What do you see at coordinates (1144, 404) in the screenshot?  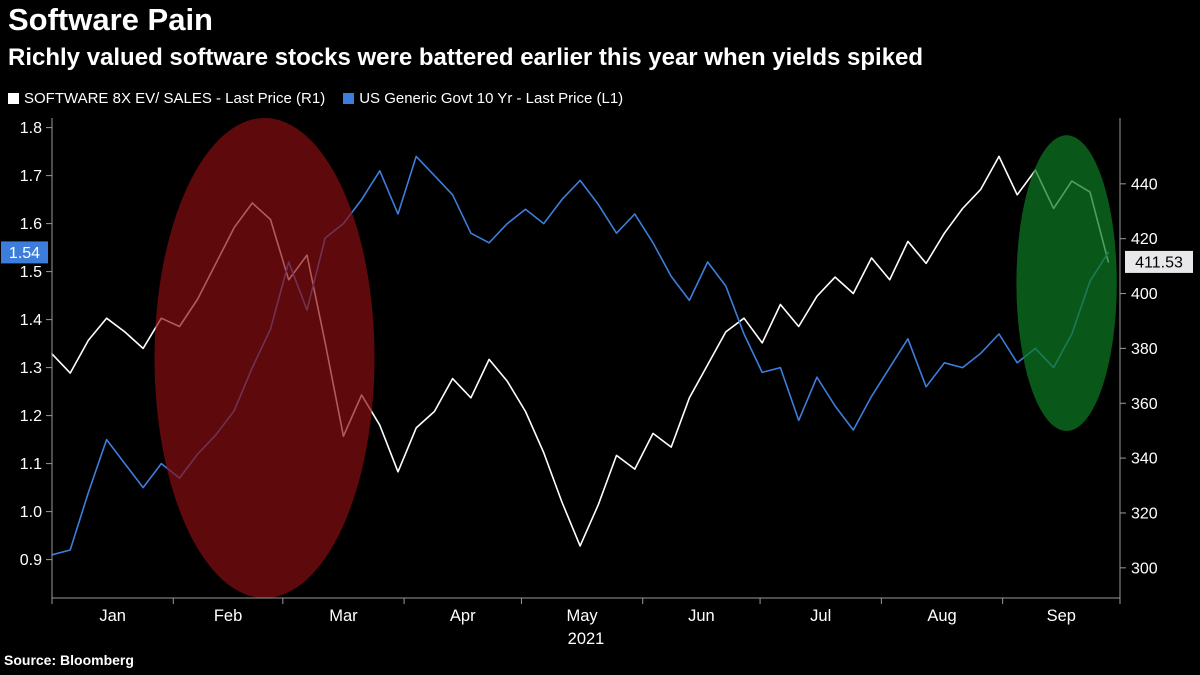 I see `right-axis-tick-label: 360` at bounding box center [1144, 404].